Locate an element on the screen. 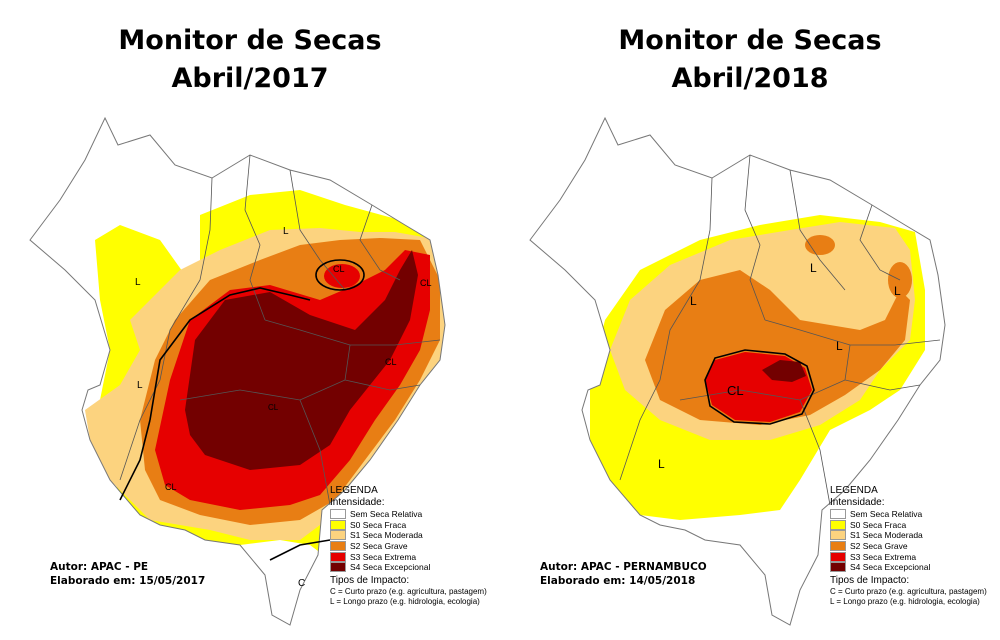 The height and width of the screenshot is (640, 1000). title-line-2: Abril/2018 is located at coordinates (750, 78).